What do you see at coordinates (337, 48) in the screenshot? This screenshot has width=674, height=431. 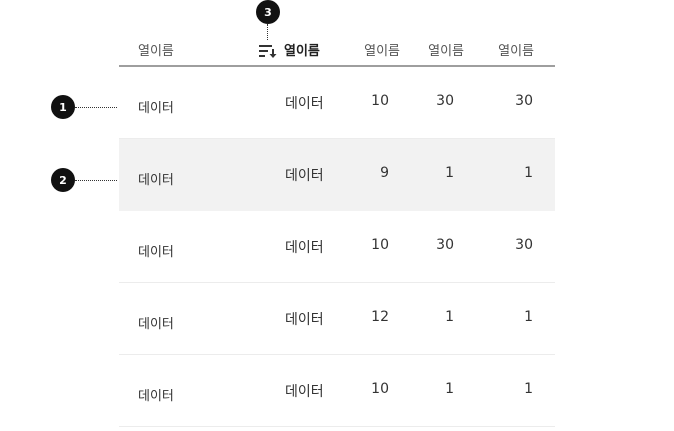 I see `table-header: 열이름 열이름 열이름 열이름 열이름` at bounding box center [337, 48].